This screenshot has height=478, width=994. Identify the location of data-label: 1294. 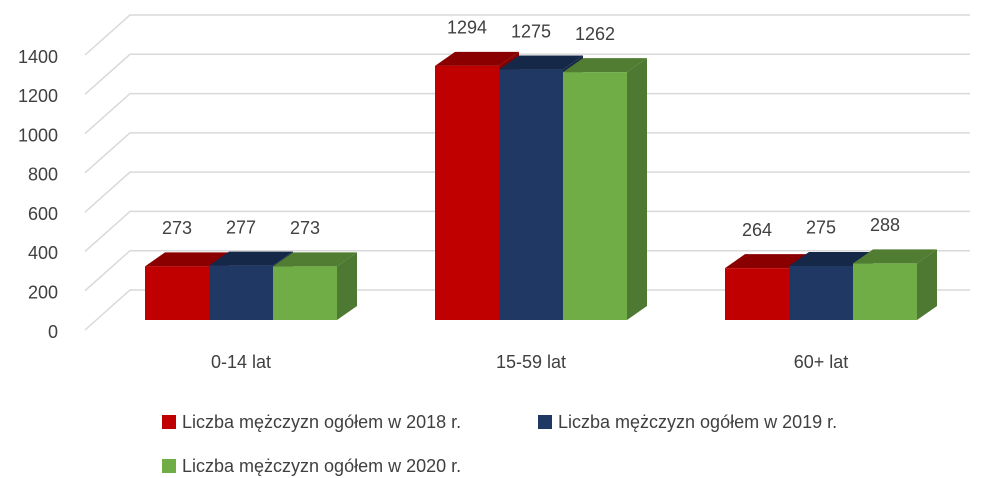
(467, 28).